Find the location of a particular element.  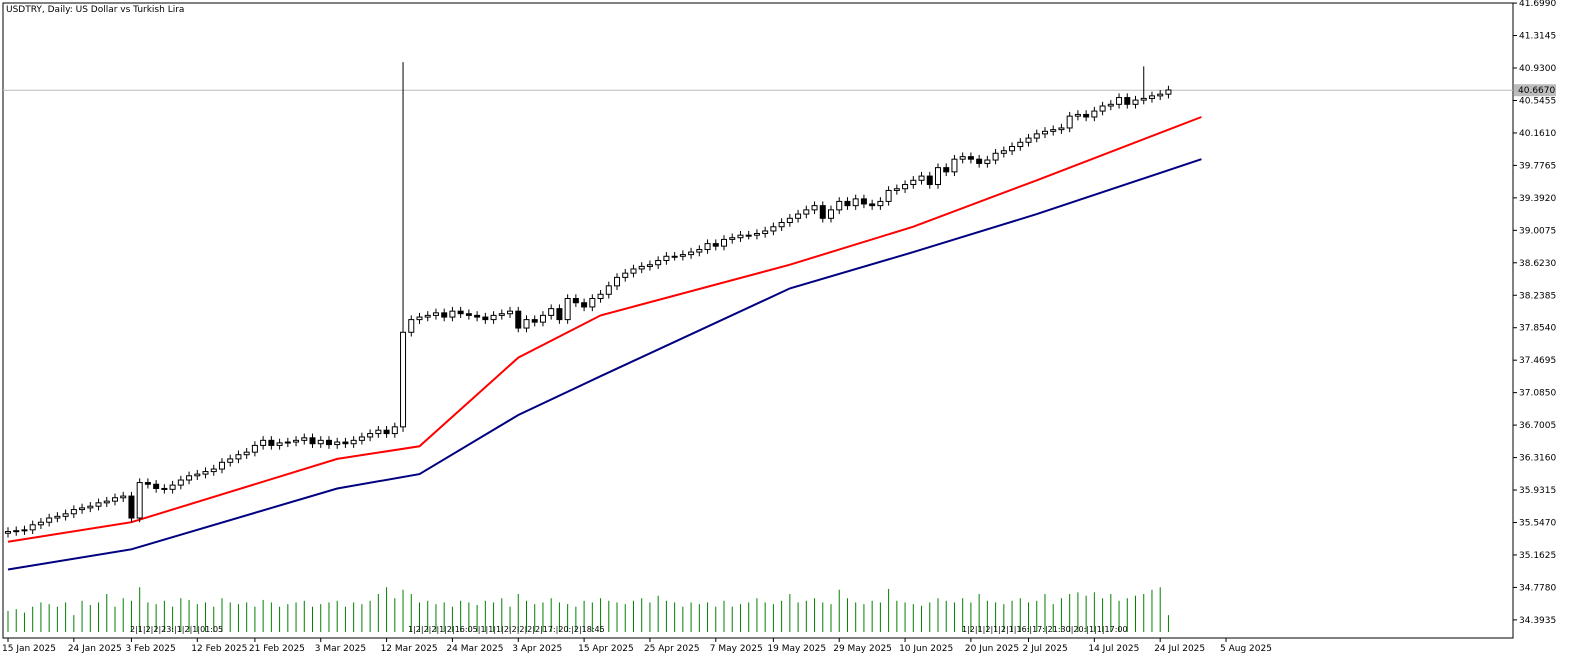

current-price-label: 40.6670 is located at coordinates (1535, 90).